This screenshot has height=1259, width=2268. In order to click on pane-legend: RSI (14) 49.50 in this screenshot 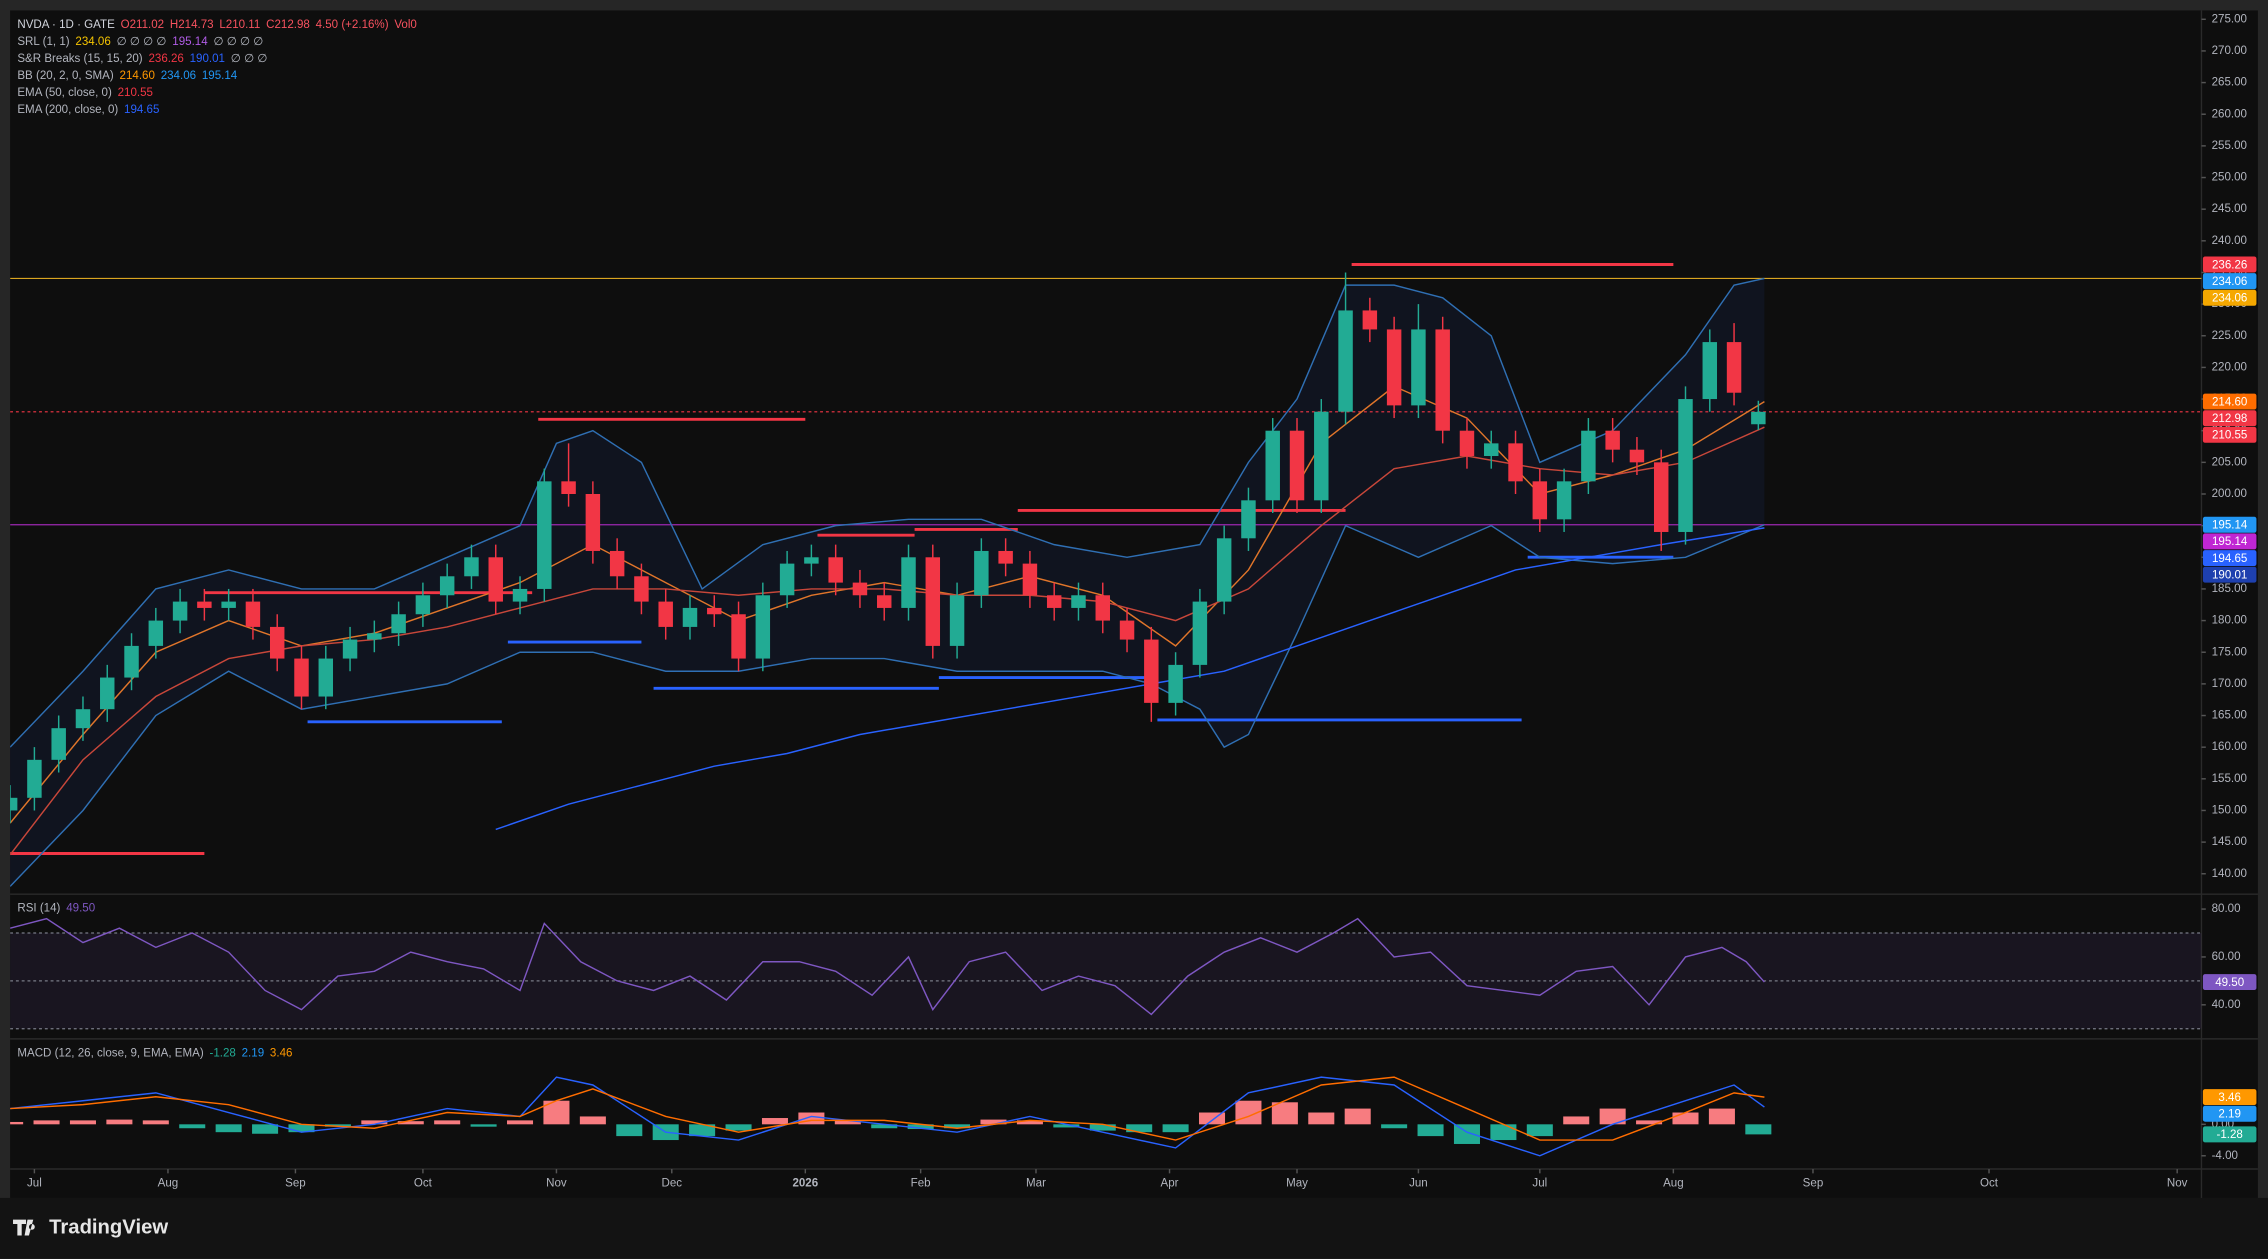, I will do `click(56, 909)`.